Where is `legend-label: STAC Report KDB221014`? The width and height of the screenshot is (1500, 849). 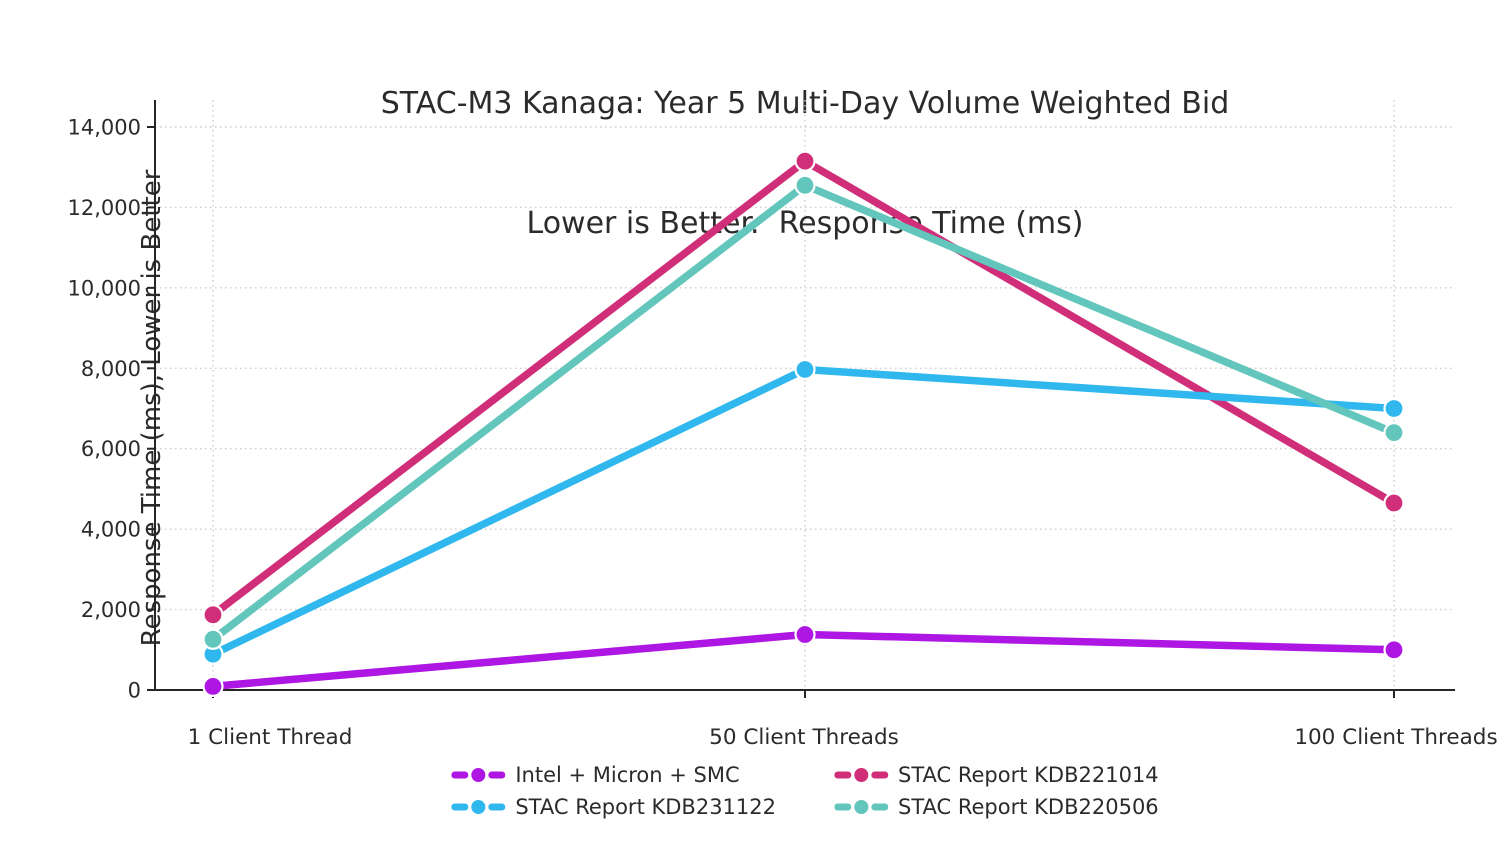
legend-label: STAC Report KDB221014 is located at coordinates (1028, 775).